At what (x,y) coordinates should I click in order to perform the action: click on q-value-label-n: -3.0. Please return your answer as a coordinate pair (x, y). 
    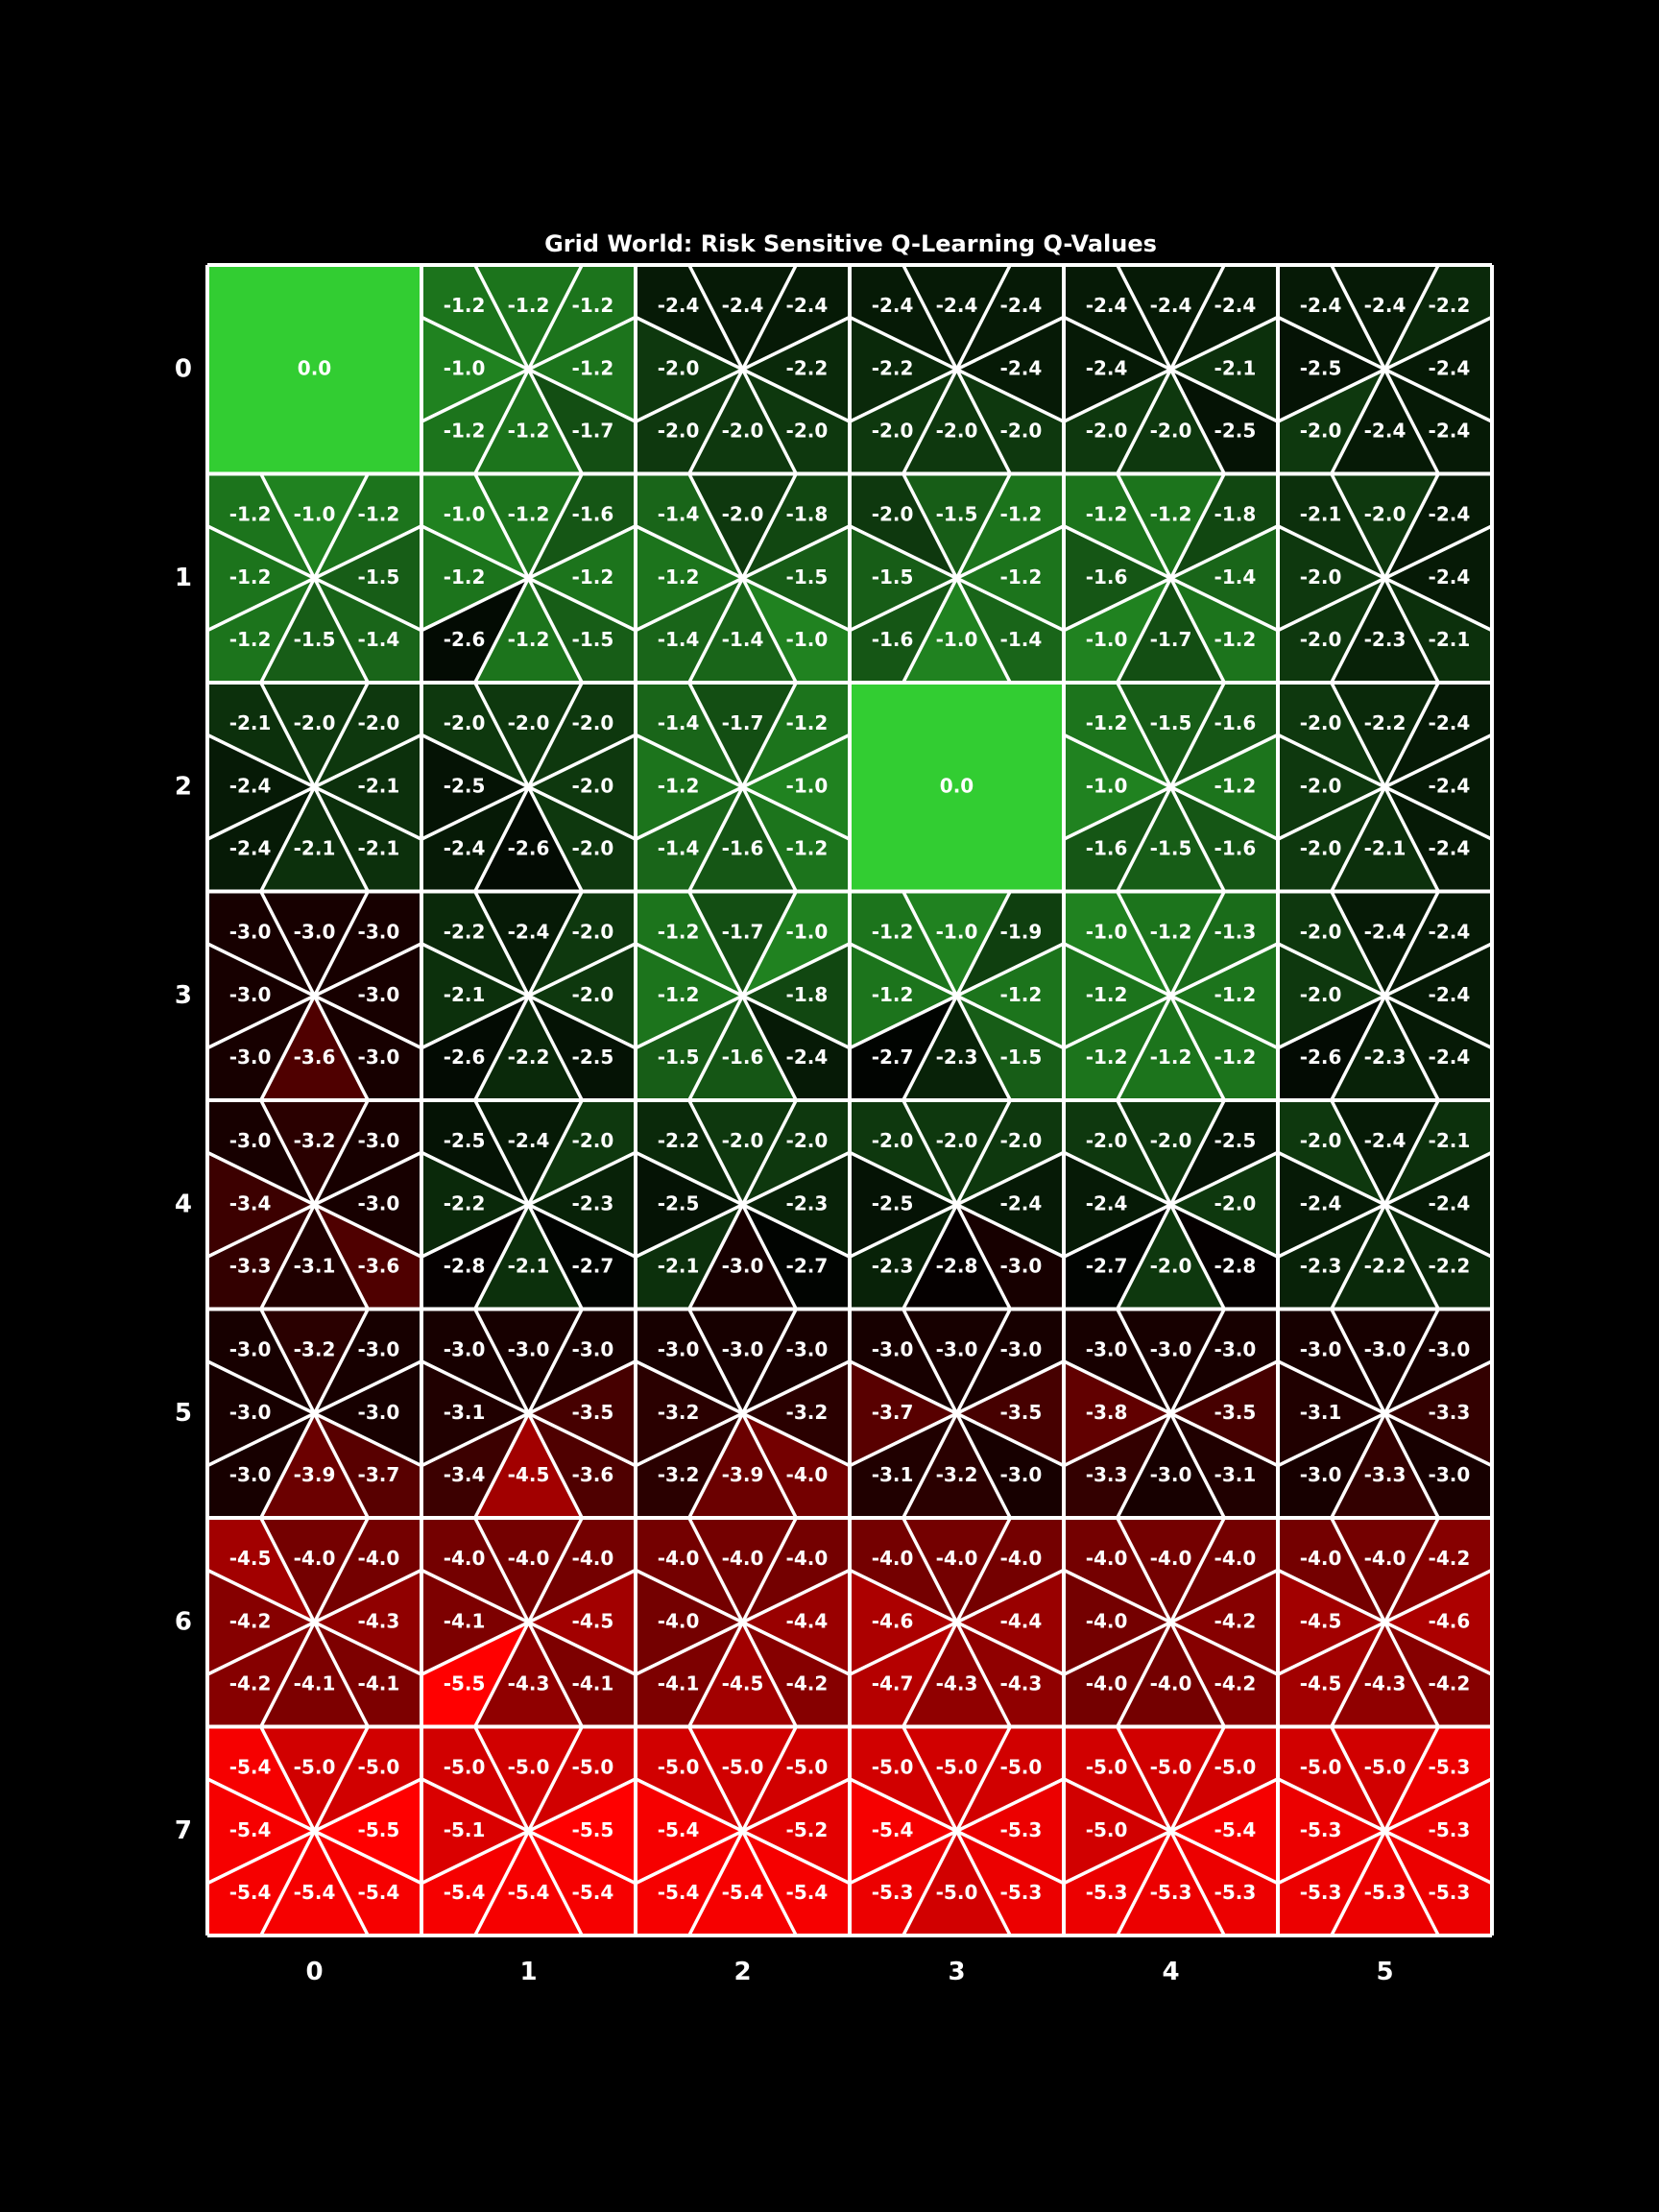
    Looking at the image, I should click on (1171, 1349).